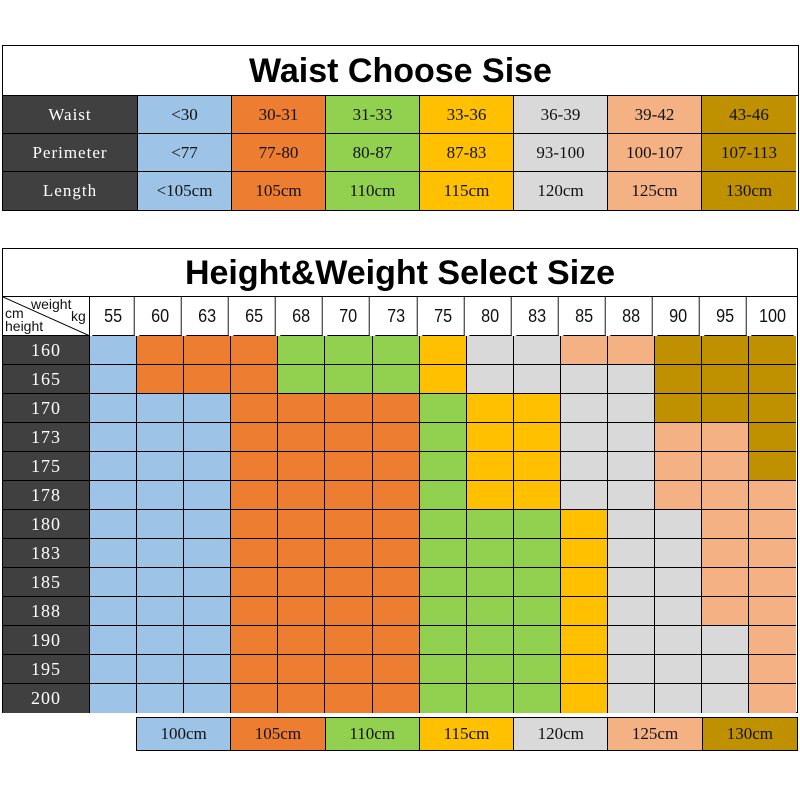 The width and height of the screenshot is (800, 800). Describe the element at coordinates (46, 640) in the screenshot. I see `height-label: 190` at that location.